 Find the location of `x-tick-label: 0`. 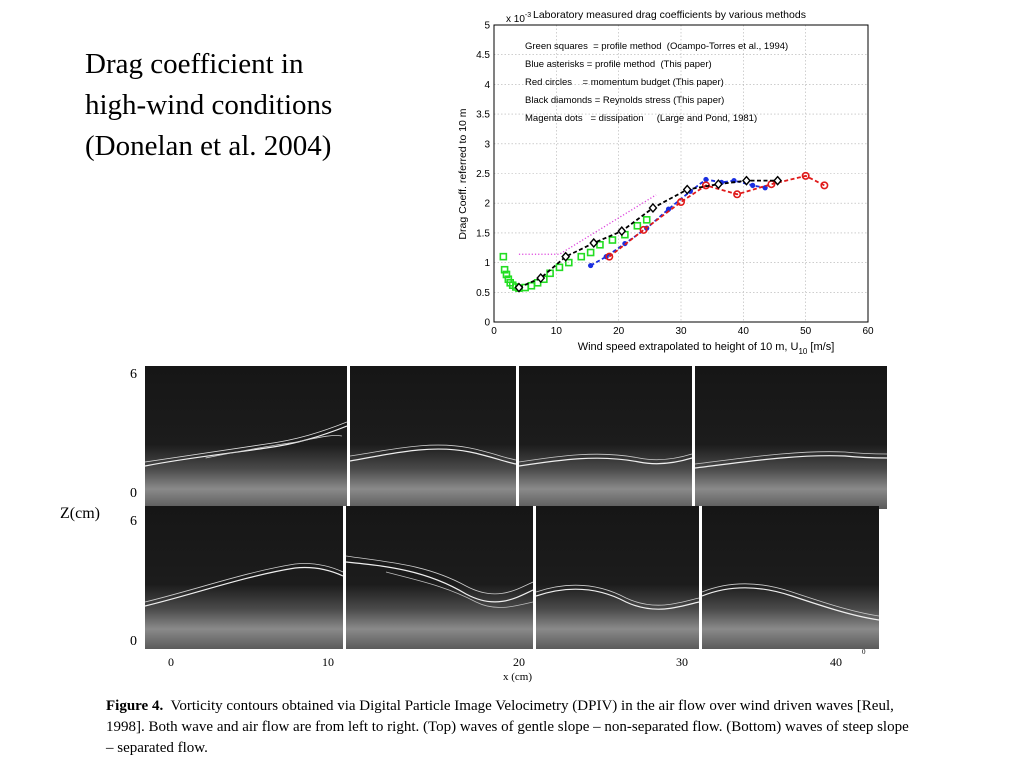

x-tick-label: 0 is located at coordinates (494, 331).